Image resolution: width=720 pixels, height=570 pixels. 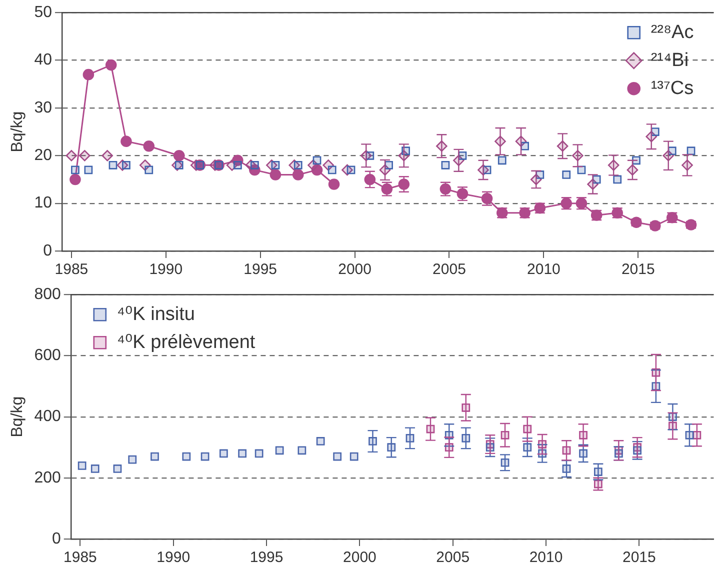 What do you see at coordinates (47, 477) in the screenshot?
I see `y-tick-label: 200` at bounding box center [47, 477].